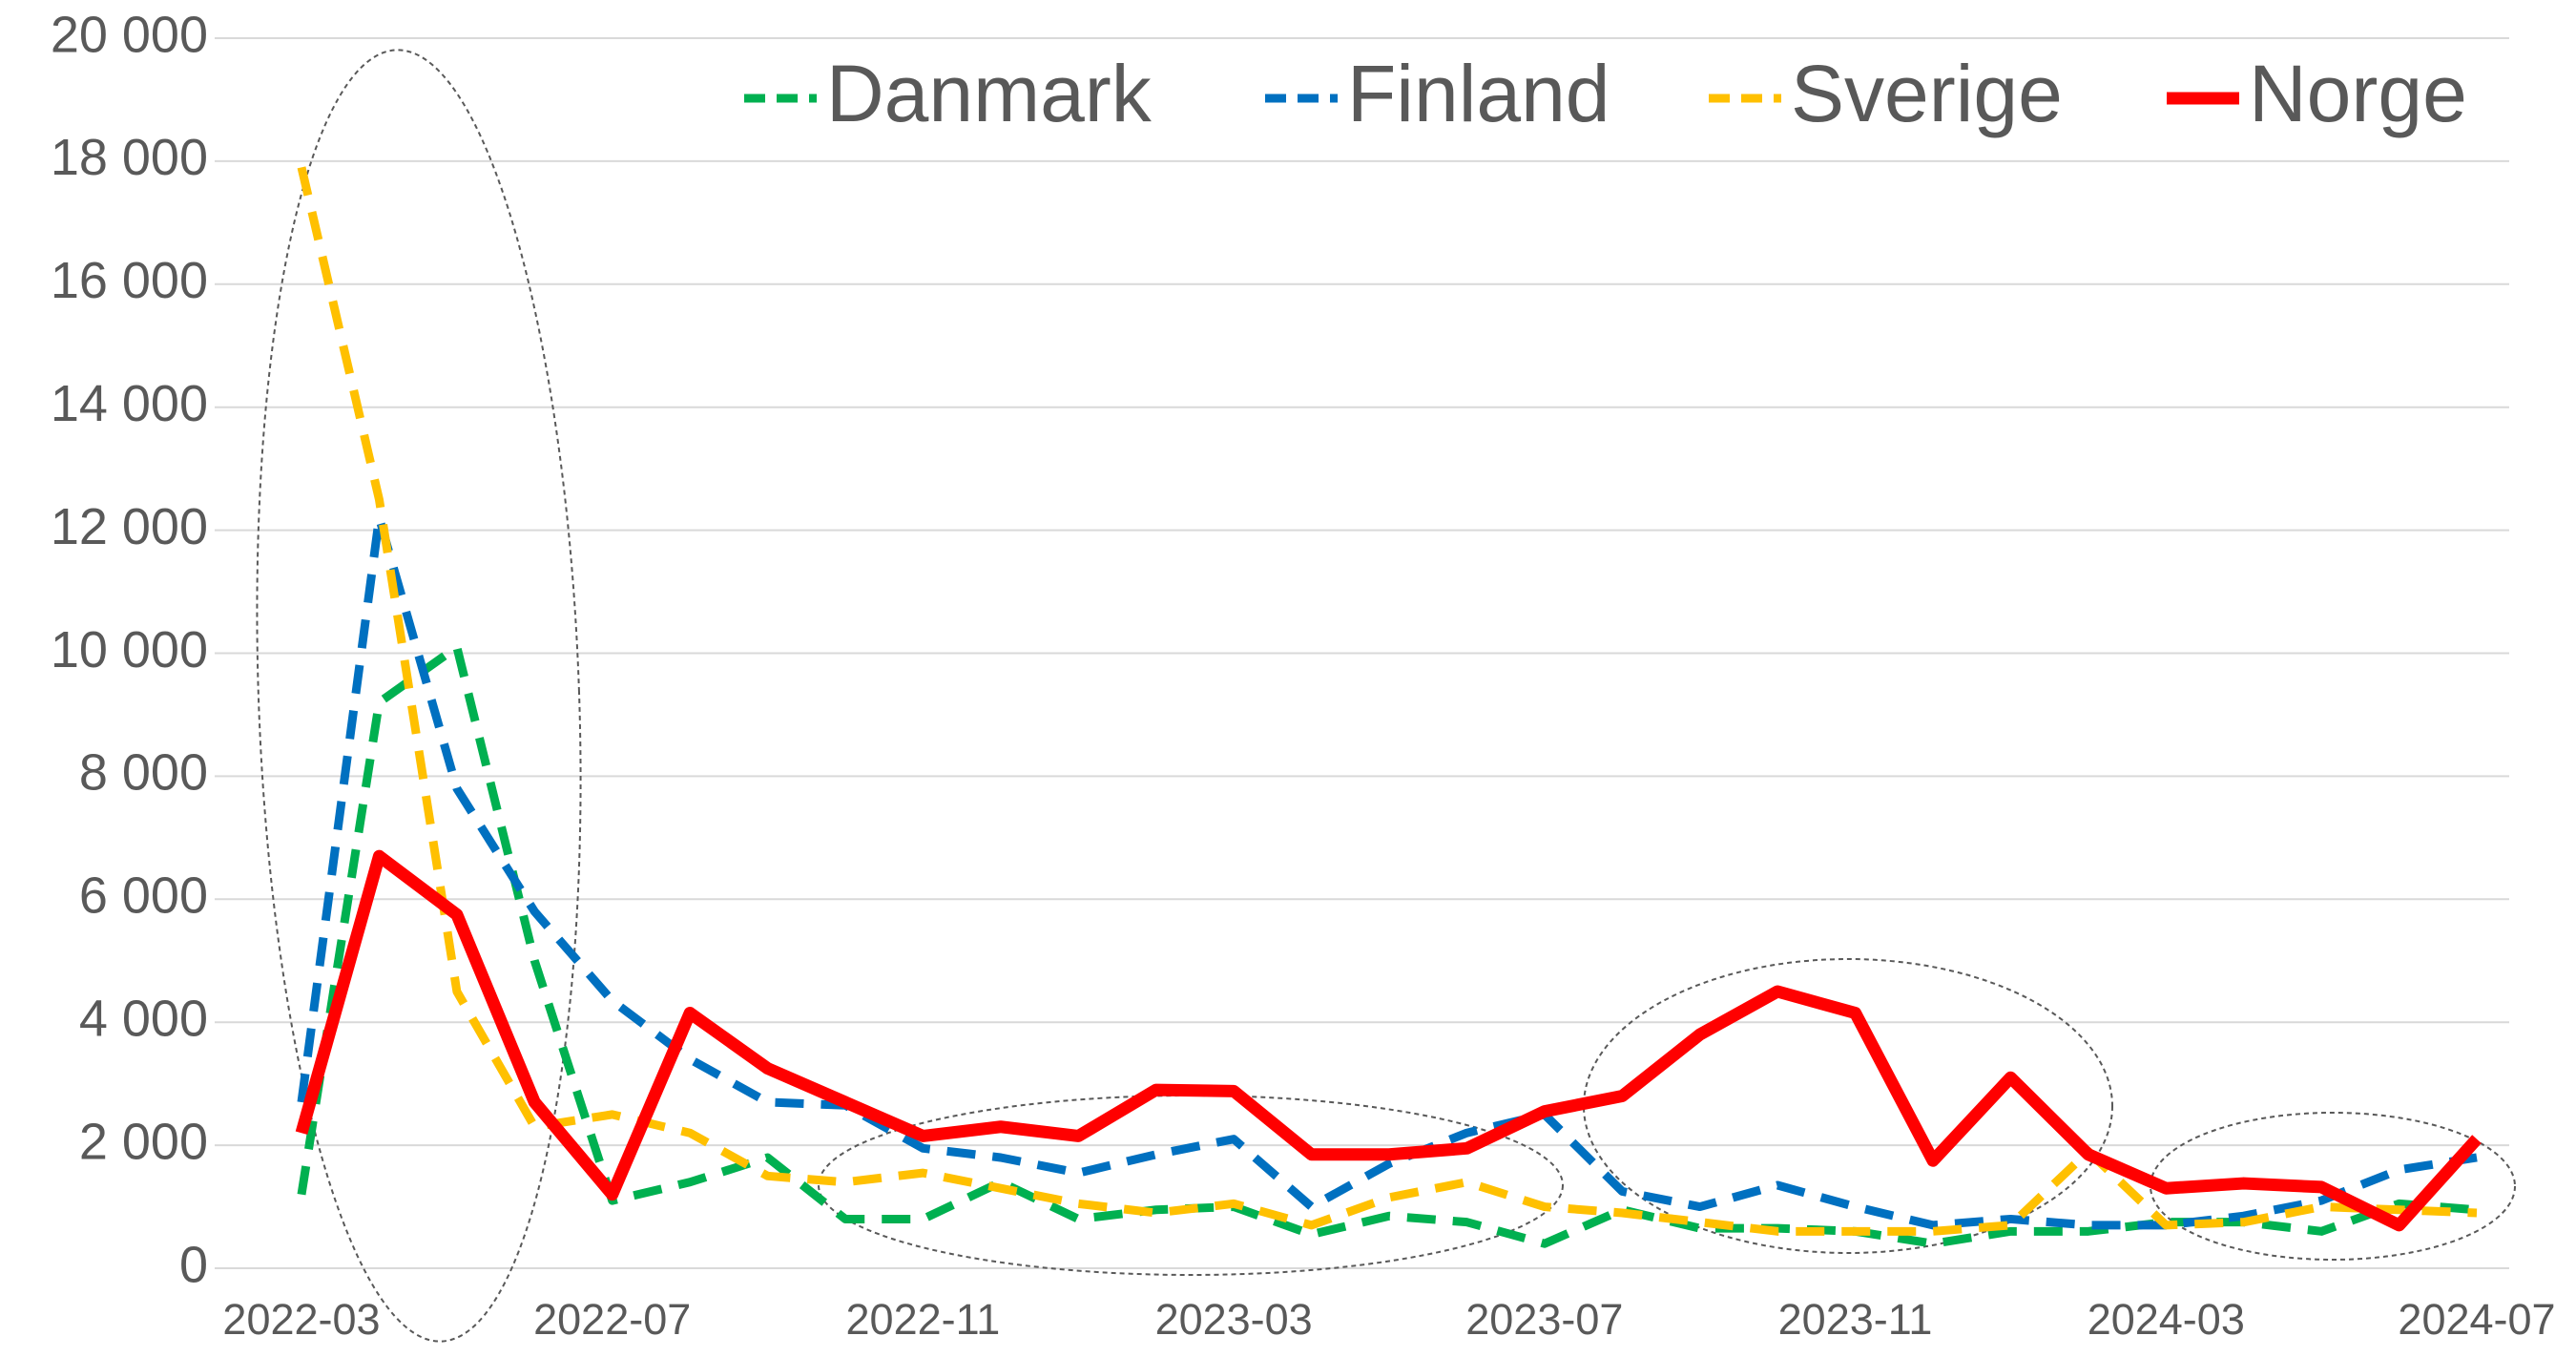 Image resolution: width=2576 pixels, height=1357 pixels. What do you see at coordinates (989, 94) in the screenshot?
I see `legend-label: Danmark` at bounding box center [989, 94].